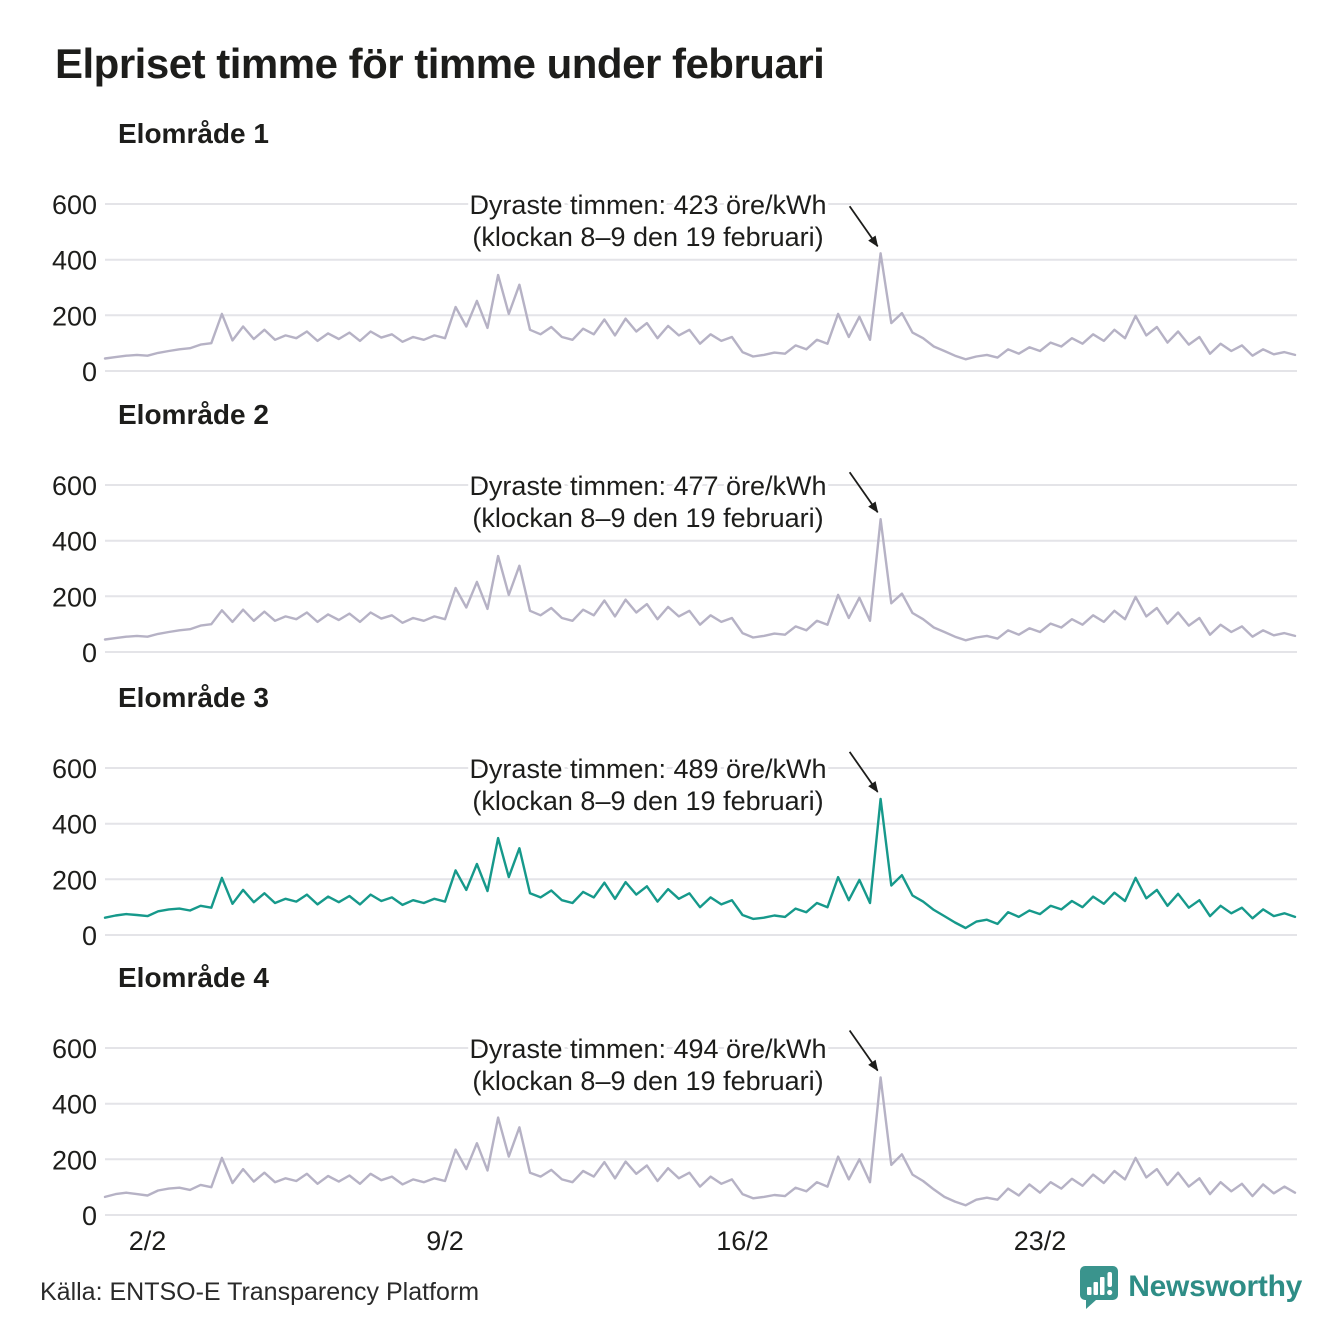  I want to click on chart-subtitle: Elområde 1, so click(193, 133).